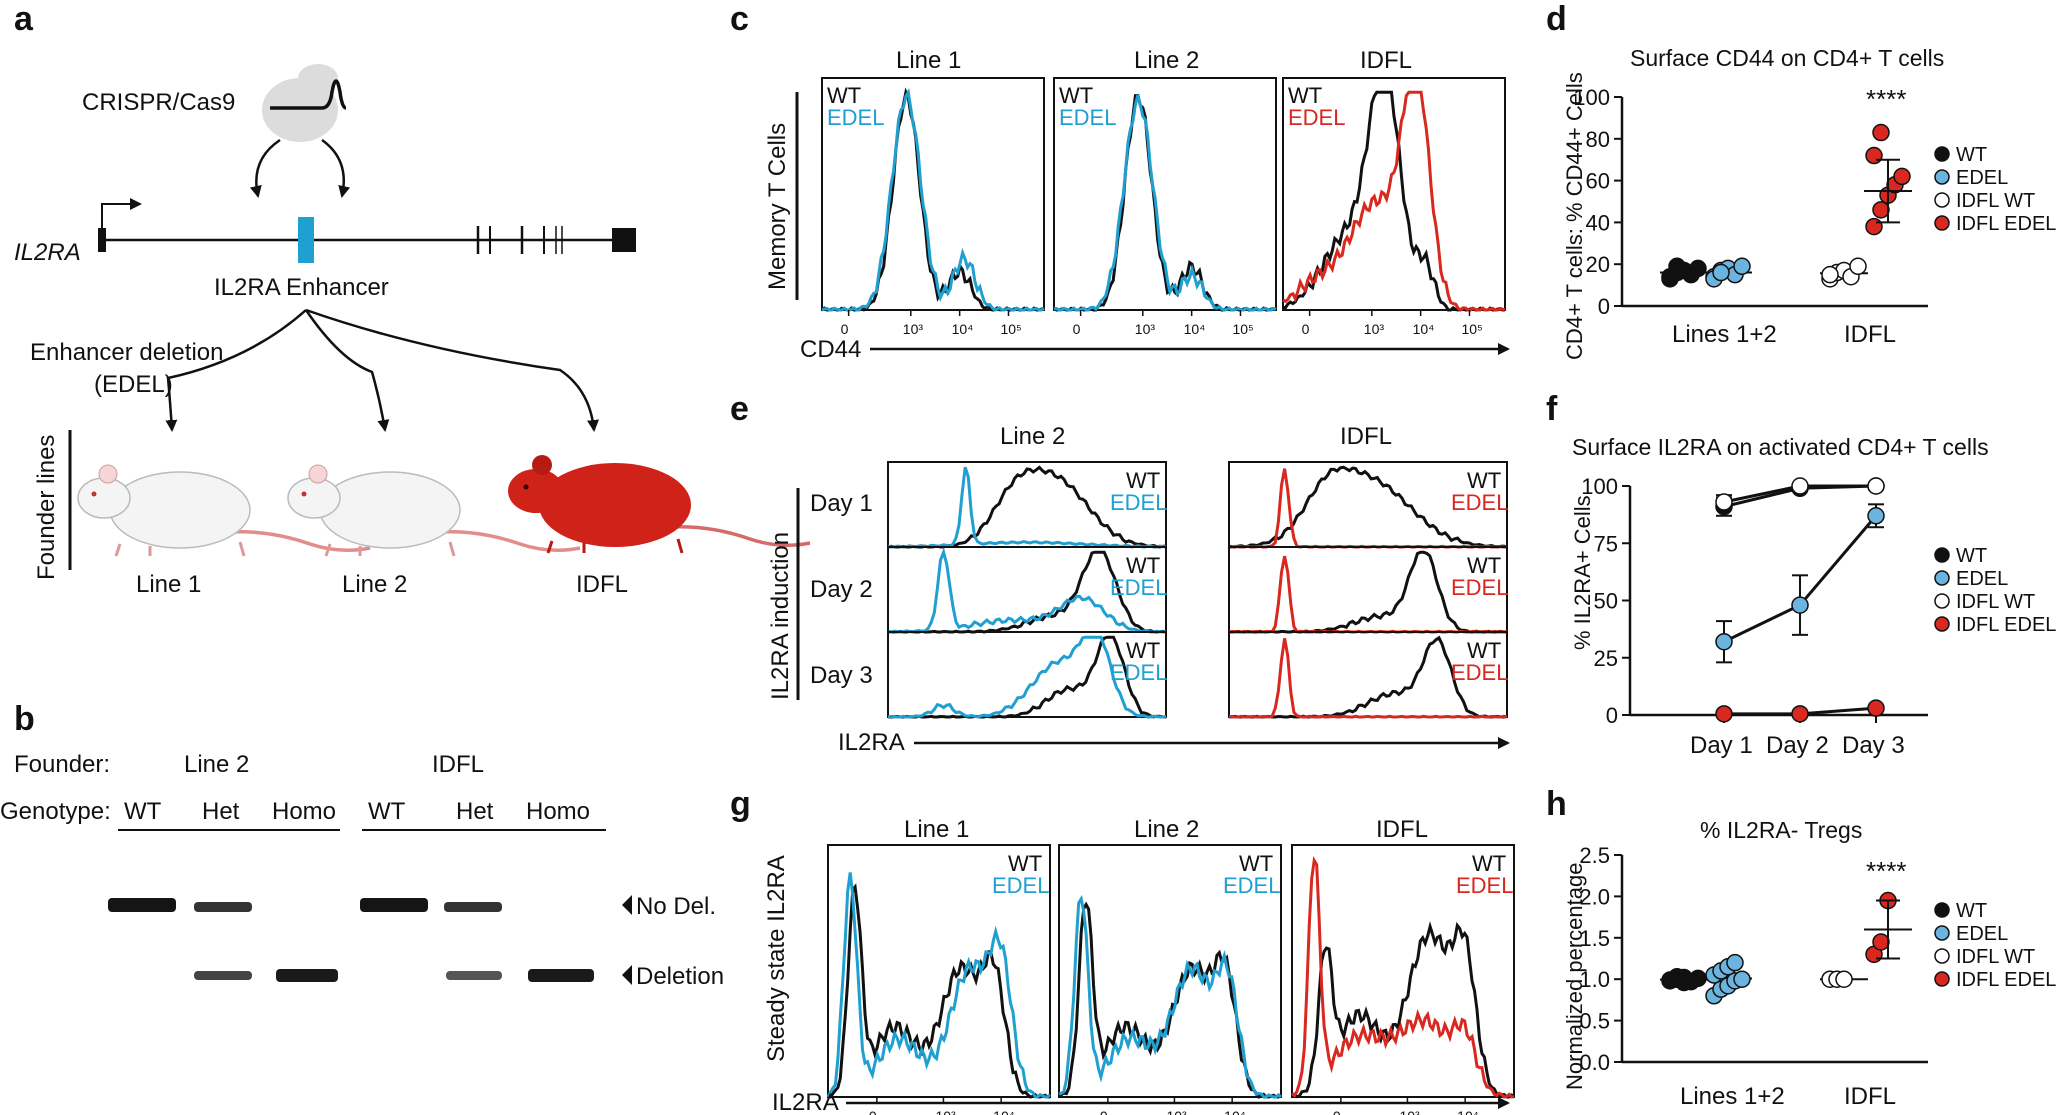 Image resolution: width=2072 pixels, height=1115 pixels. What do you see at coordinates (143, 811) in the screenshot?
I see `genotype-wt-1: WT` at bounding box center [143, 811].